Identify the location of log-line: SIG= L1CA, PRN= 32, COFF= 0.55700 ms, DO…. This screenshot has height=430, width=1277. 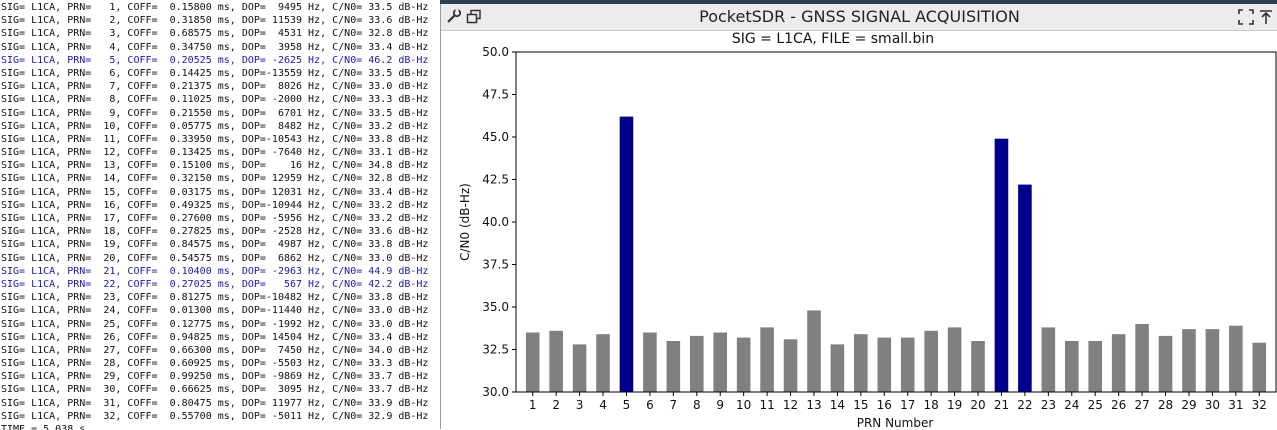
(215, 416).